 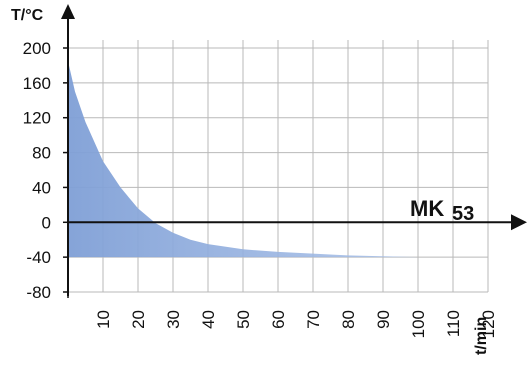 What do you see at coordinates (519, 222) in the screenshot?
I see `x-axis-arrow` at bounding box center [519, 222].